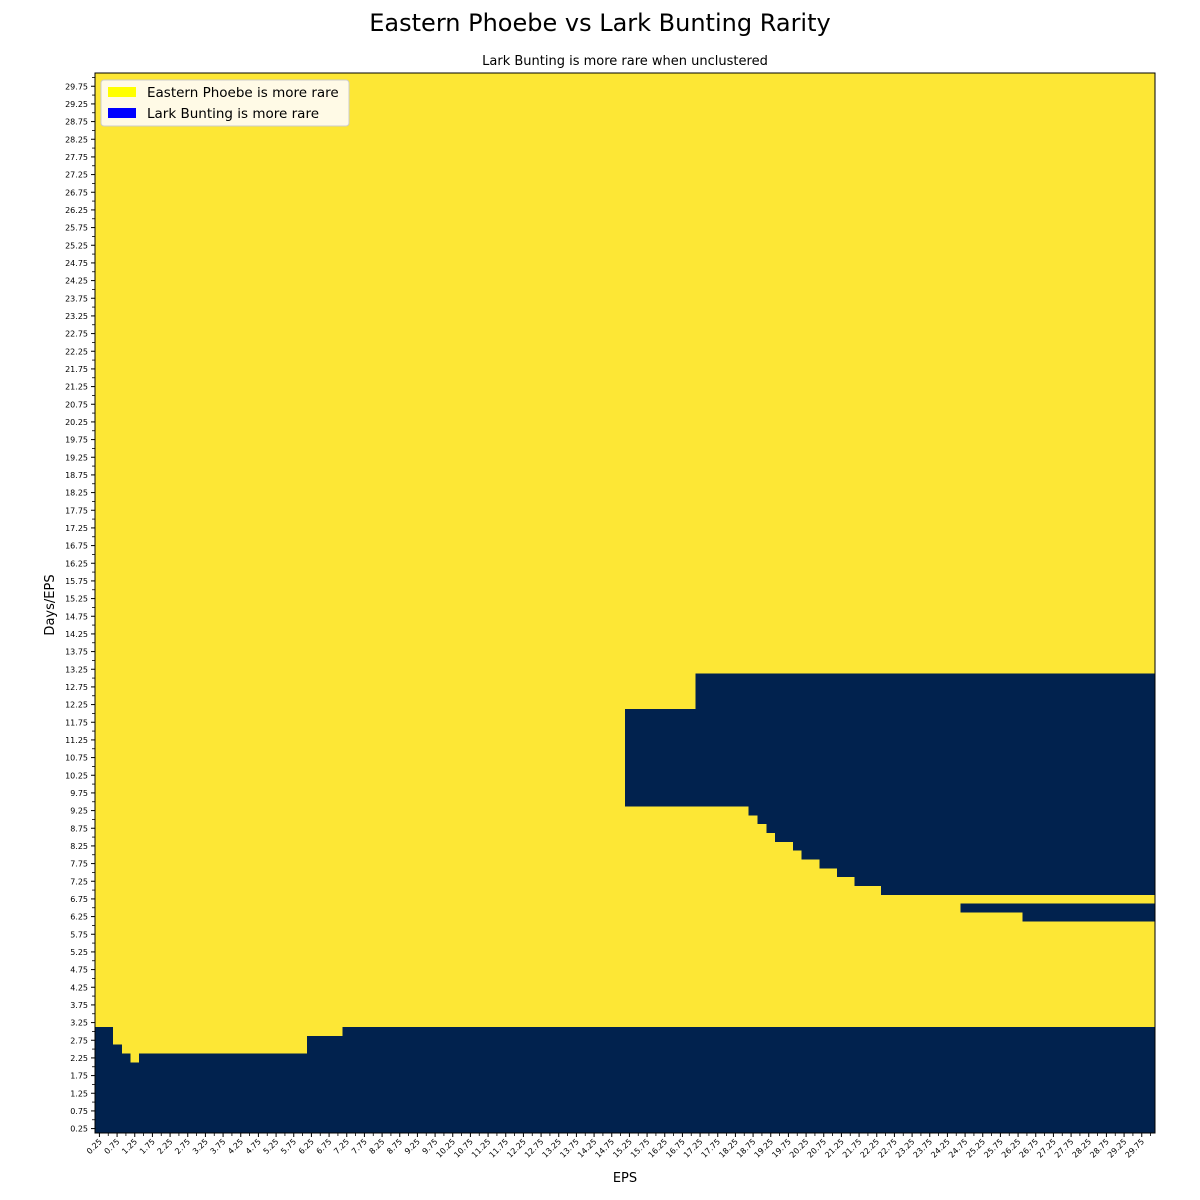 The height and width of the screenshot is (1200, 1200). I want to click on x-tick-label: 28.25, so click(1082, 1148).